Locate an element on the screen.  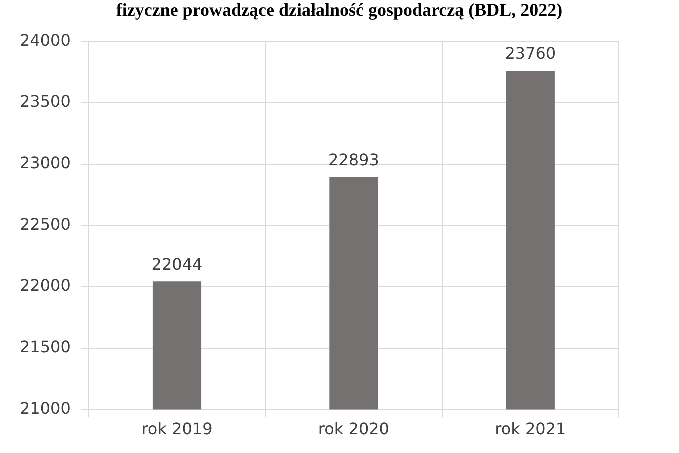
chart-title: fizyczne prowadzące działalność gospodarczą (BDL, 2022) is located at coordinates (339, 10).